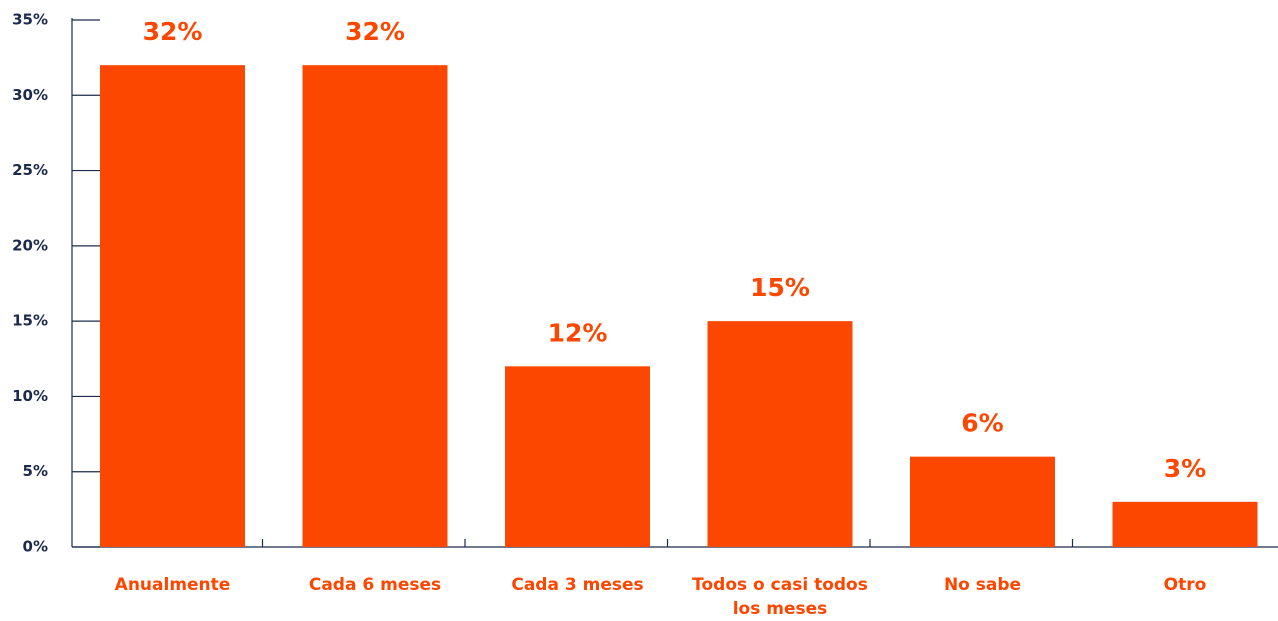  Describe the element at coordinates (1185, 468) in the screenshot. I see `value-label: 3%` at that location.